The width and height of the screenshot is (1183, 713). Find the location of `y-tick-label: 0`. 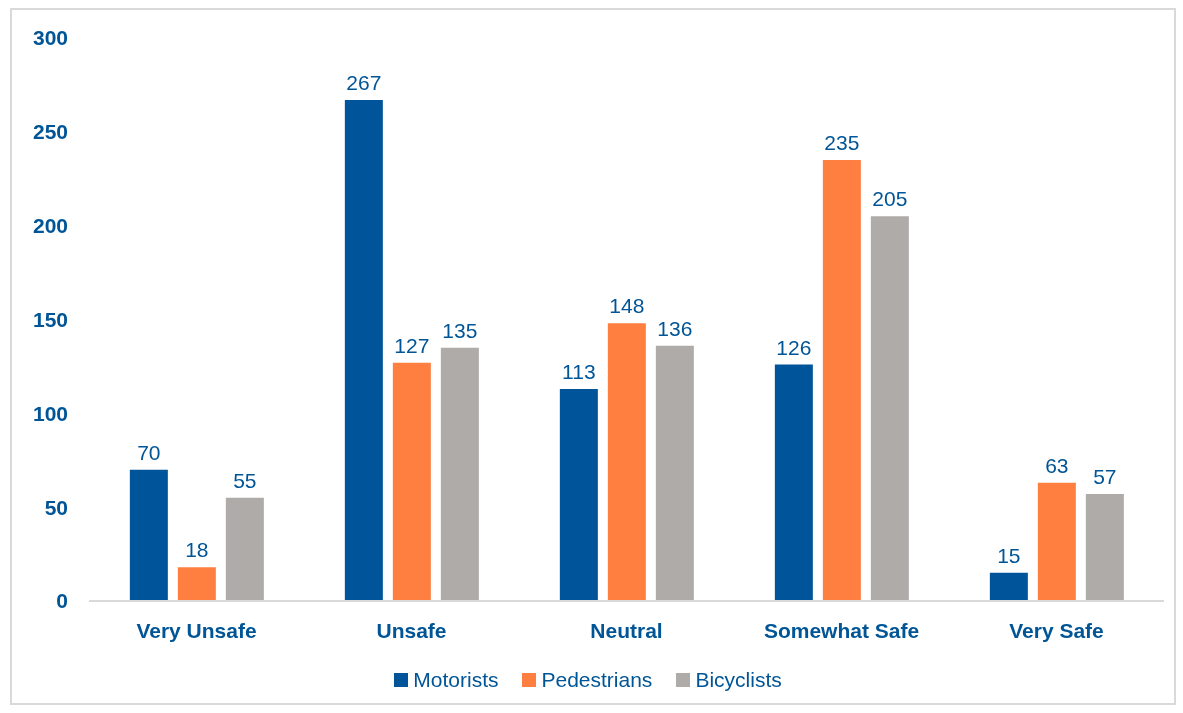

y-tick-label: 0 is located at coordinates (62, 601).